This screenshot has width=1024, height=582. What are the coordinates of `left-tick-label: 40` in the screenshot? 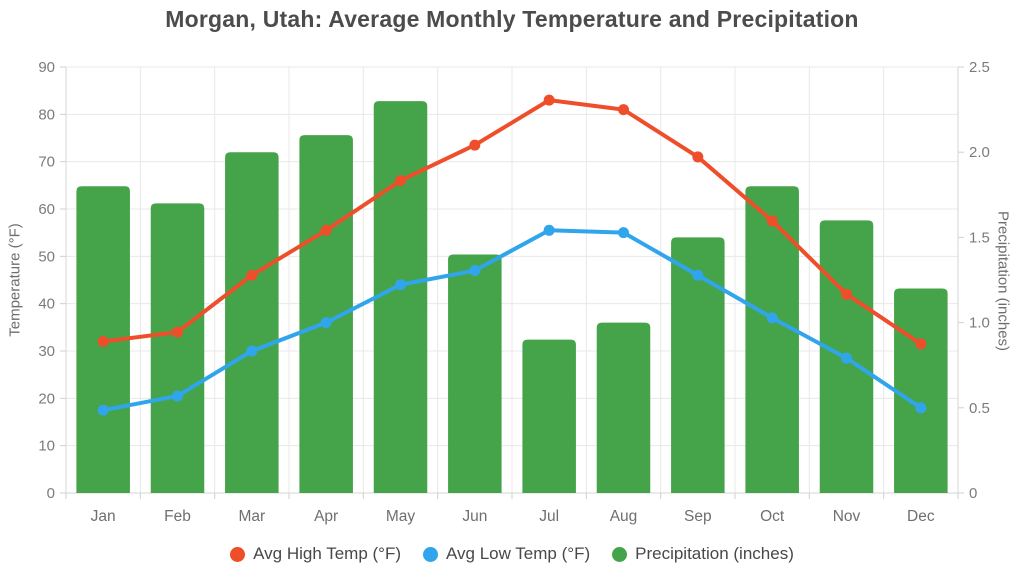 It's located at (46, 304).